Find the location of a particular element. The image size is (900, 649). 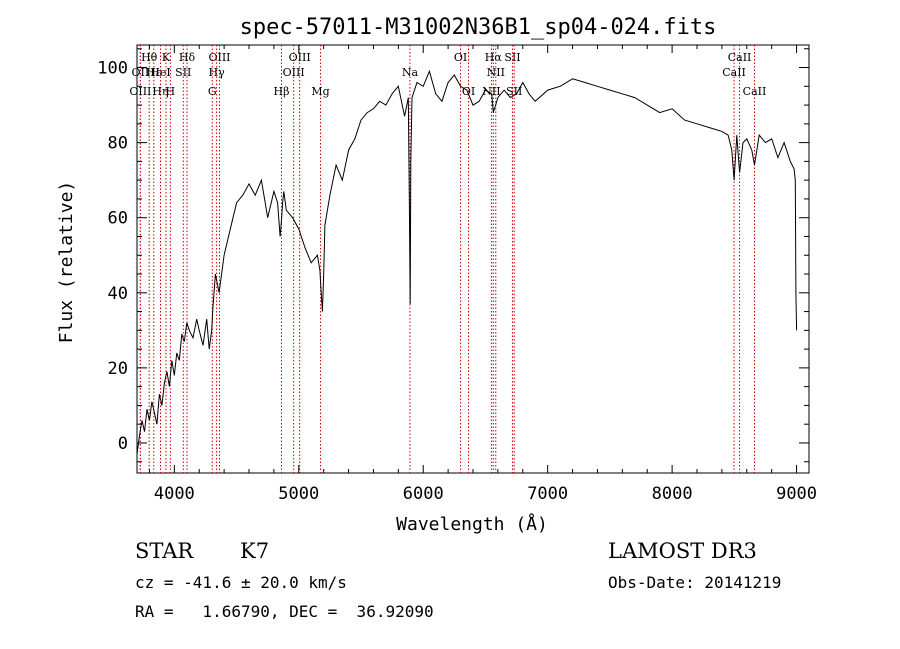

line-label-25: CaII is located at coordinates (740, 57).